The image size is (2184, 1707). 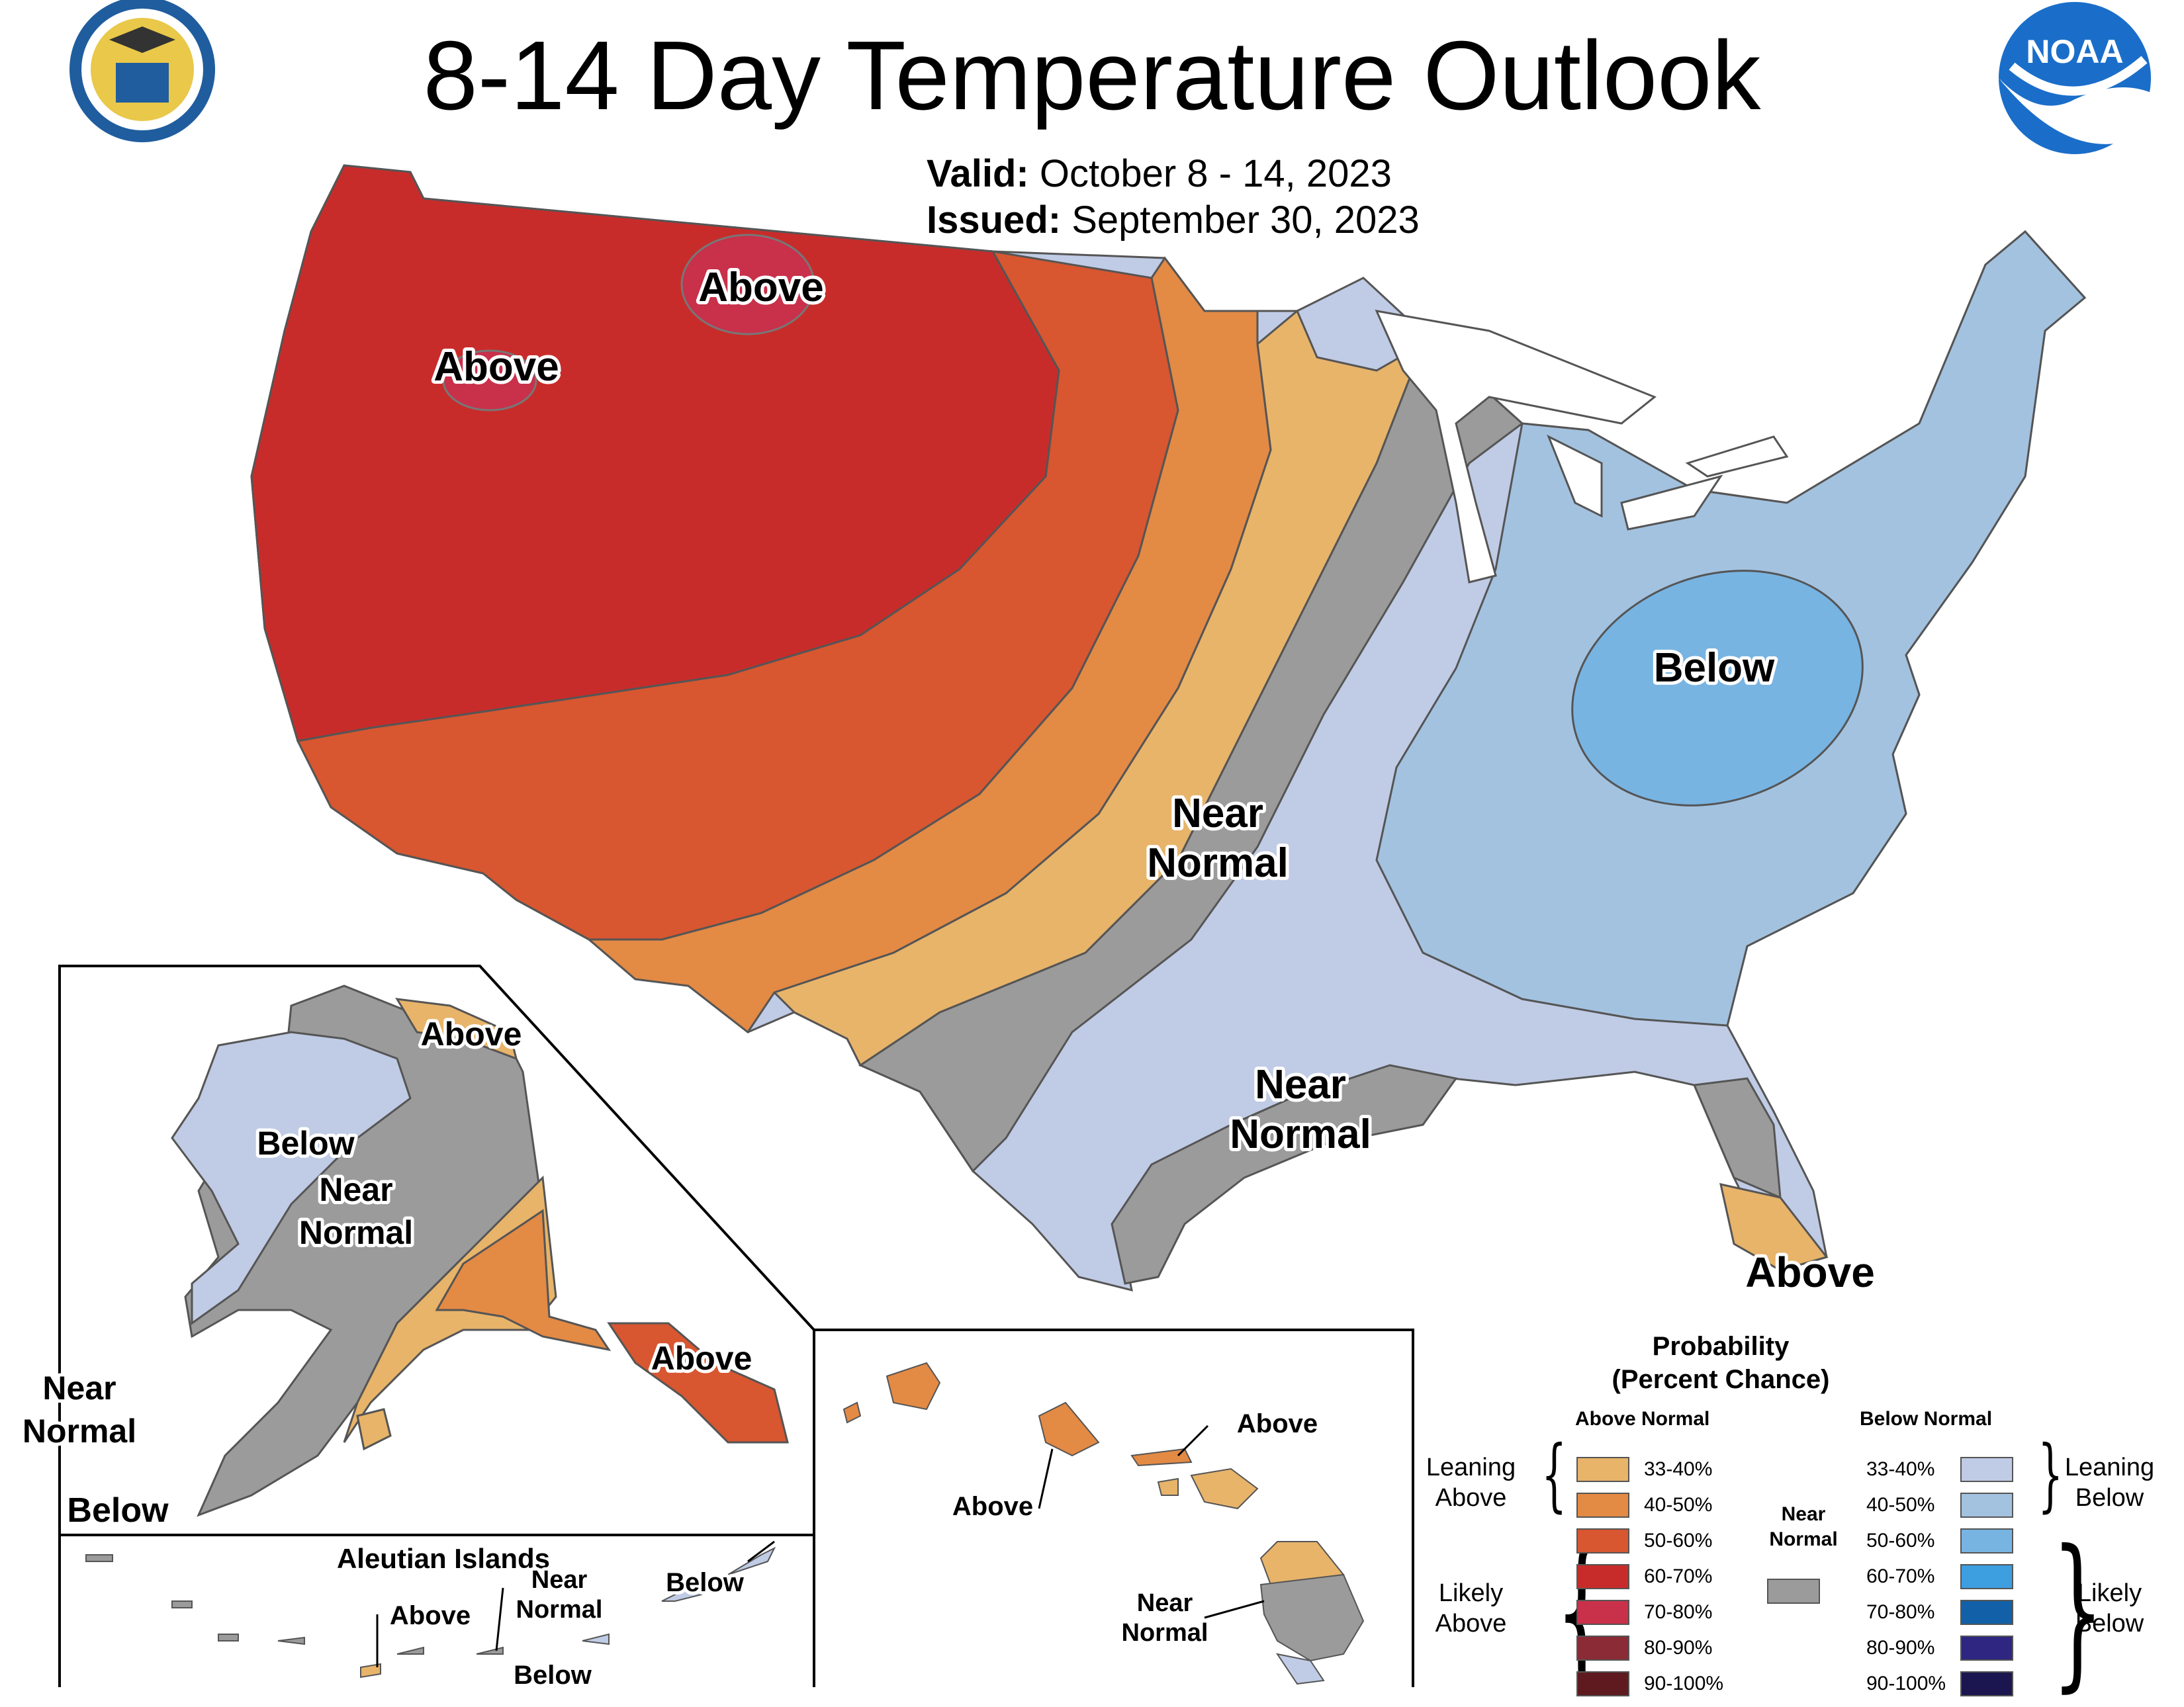 I want to click on label-alaska-above-se: Above, so click(x=701, y=1358).